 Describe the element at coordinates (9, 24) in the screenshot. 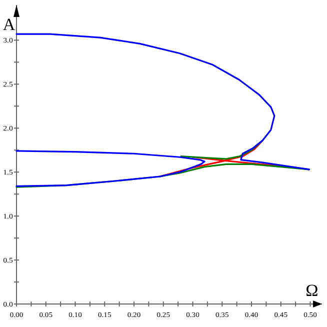

I see `y-axis-title: A` at that location.